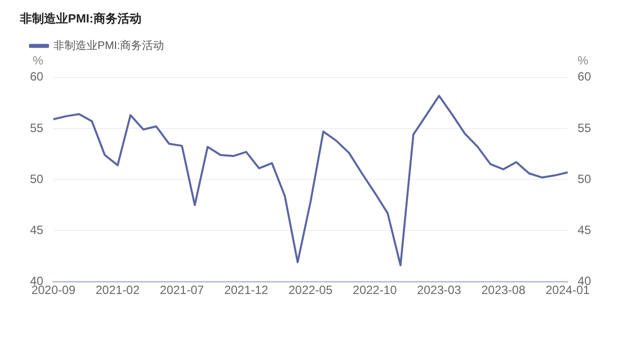 The width and height of the screenshot is (629, 348). Describe the element at coordinates (439, 290) in the screenshot. I see `x-tick-label: 2023-03` at that location.